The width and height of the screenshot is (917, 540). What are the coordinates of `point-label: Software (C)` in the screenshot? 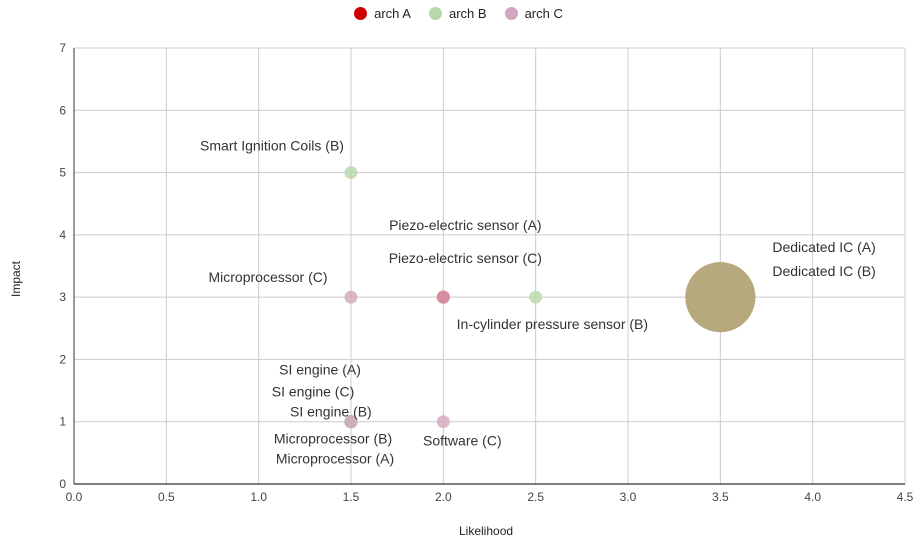 It's located at (462, 441).